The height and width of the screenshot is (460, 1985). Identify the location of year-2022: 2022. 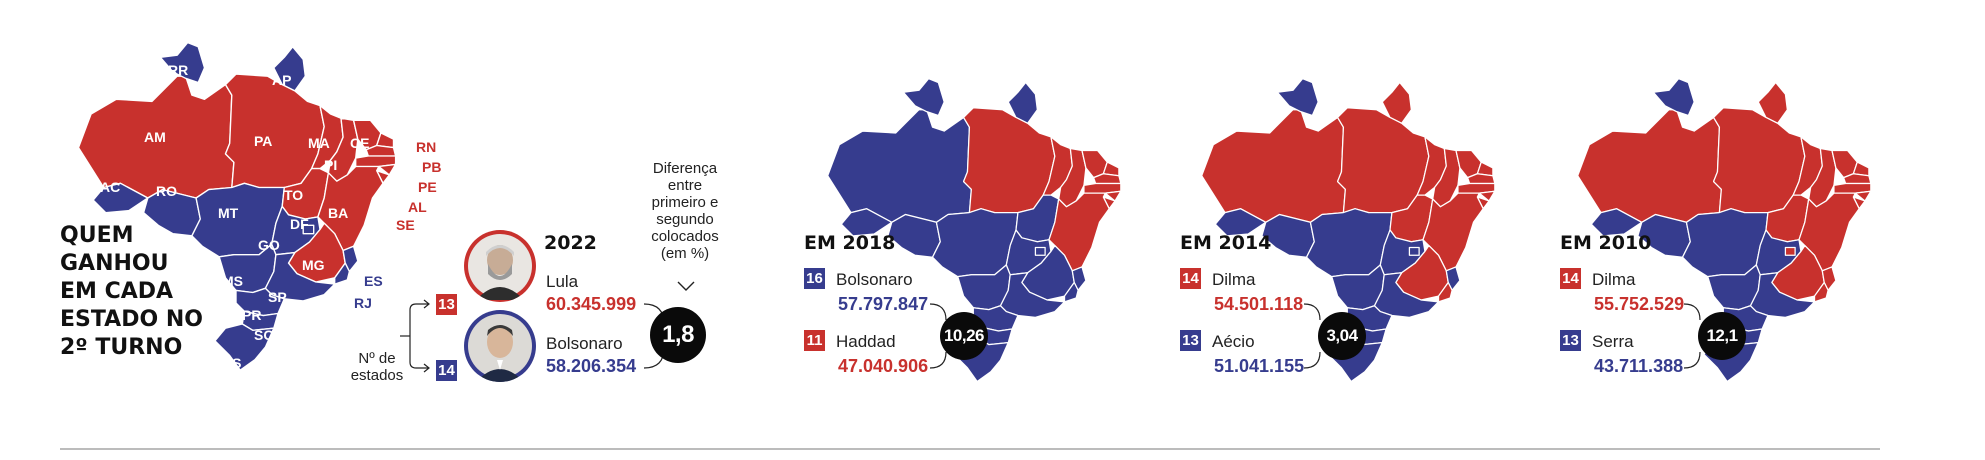
(570, 243).